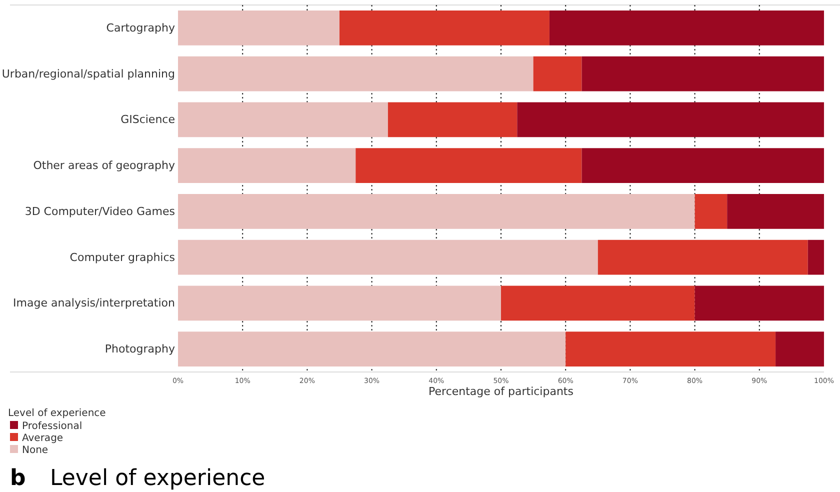 This screenshot has height=492, width=840. Describe the element at coordinates (148, 119) in the screenshot. I see `y-tick-label: GIScience` at that location.